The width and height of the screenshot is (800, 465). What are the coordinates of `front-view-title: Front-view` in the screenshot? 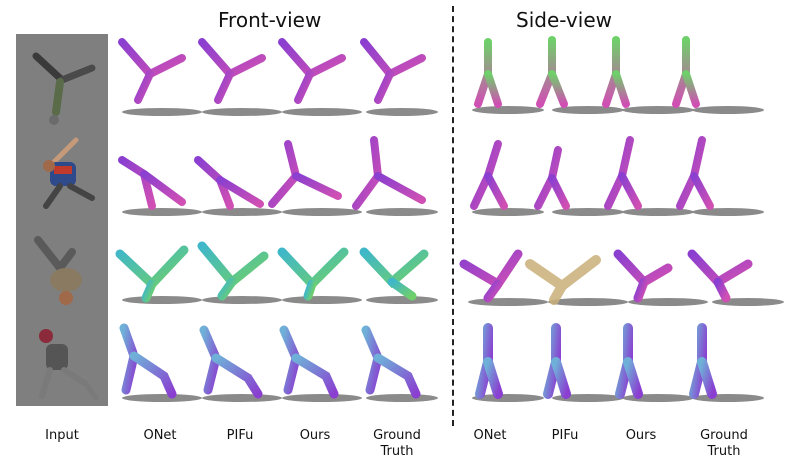 It's located at (270, 20).